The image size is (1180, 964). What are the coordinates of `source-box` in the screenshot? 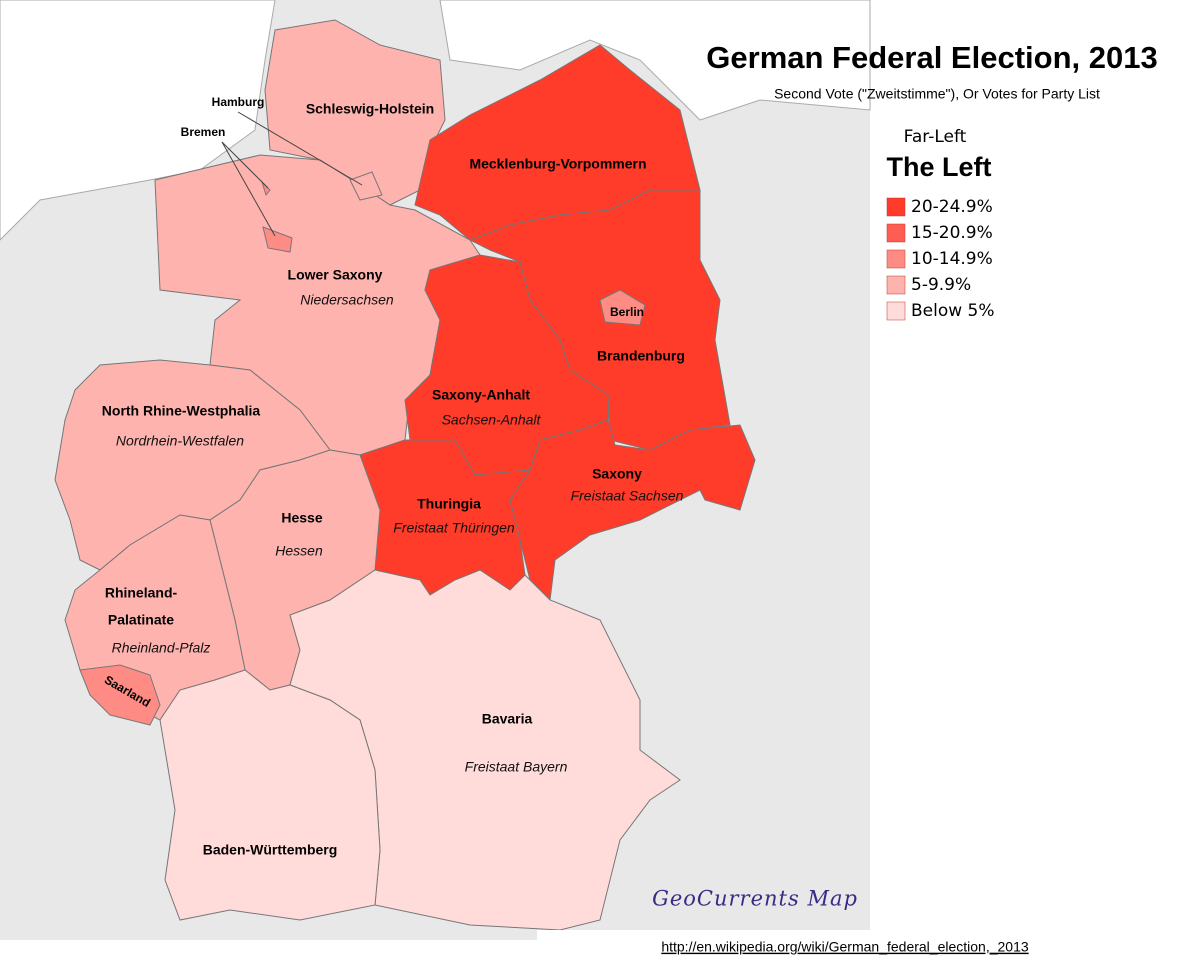 It's located at (858, 947).